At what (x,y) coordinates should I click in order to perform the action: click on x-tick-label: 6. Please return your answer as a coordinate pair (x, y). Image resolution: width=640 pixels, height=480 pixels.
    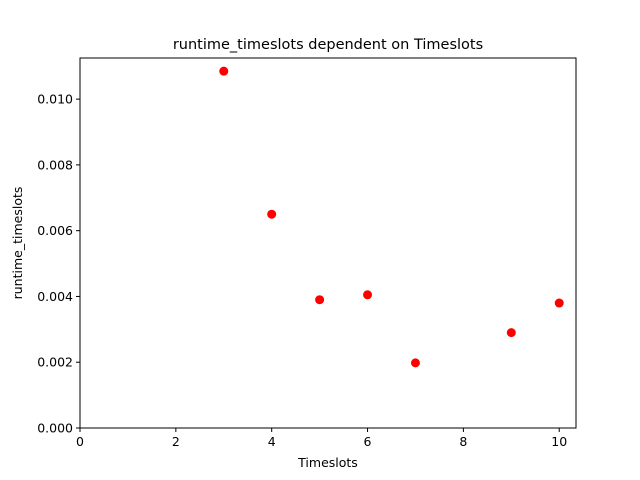
    Looking at the image, I should click on (368, 441).